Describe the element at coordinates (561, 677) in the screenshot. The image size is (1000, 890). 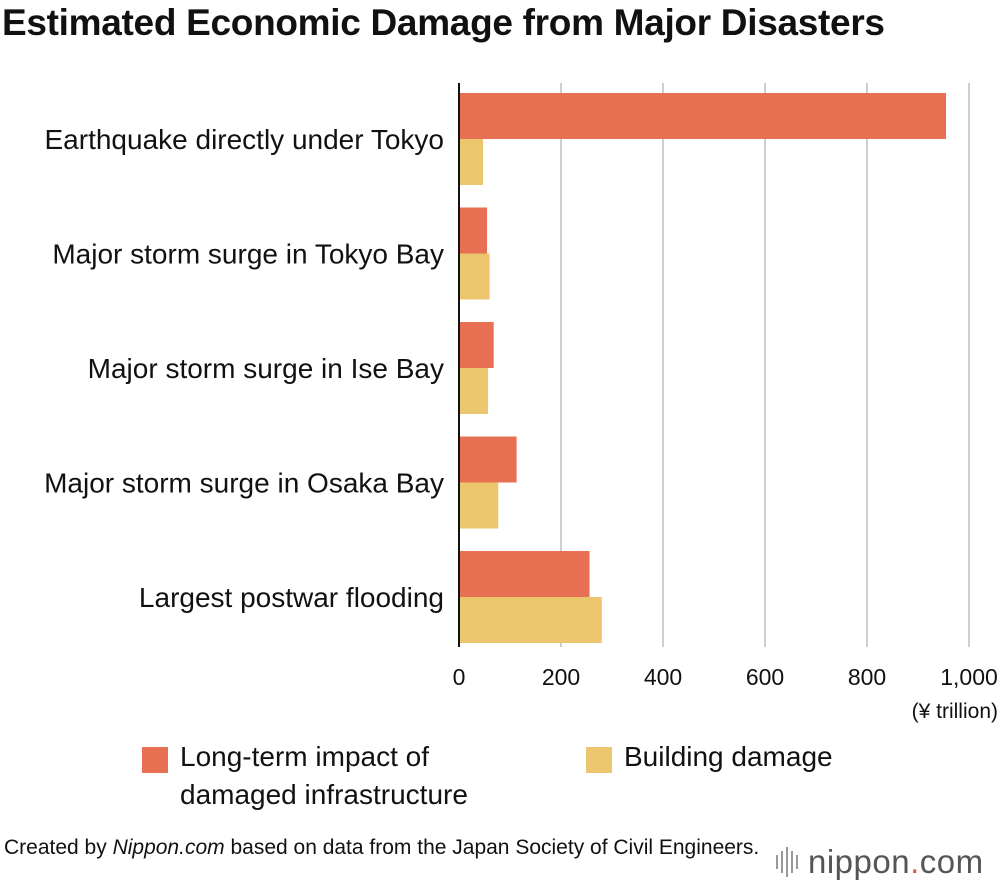
I see `x-tick-label-200: 200` at that location.